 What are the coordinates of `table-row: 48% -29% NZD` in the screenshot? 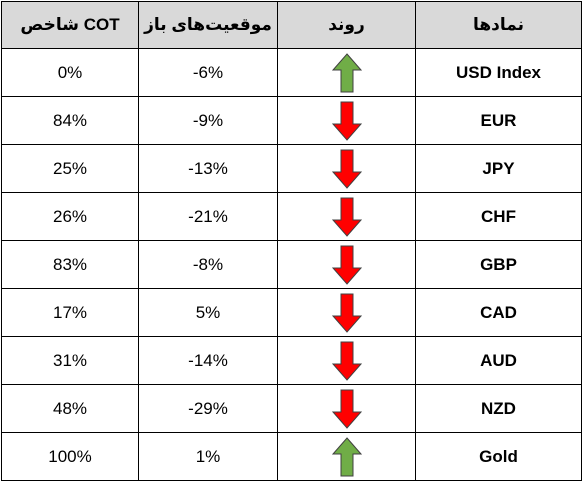 It's located at (291, 408).